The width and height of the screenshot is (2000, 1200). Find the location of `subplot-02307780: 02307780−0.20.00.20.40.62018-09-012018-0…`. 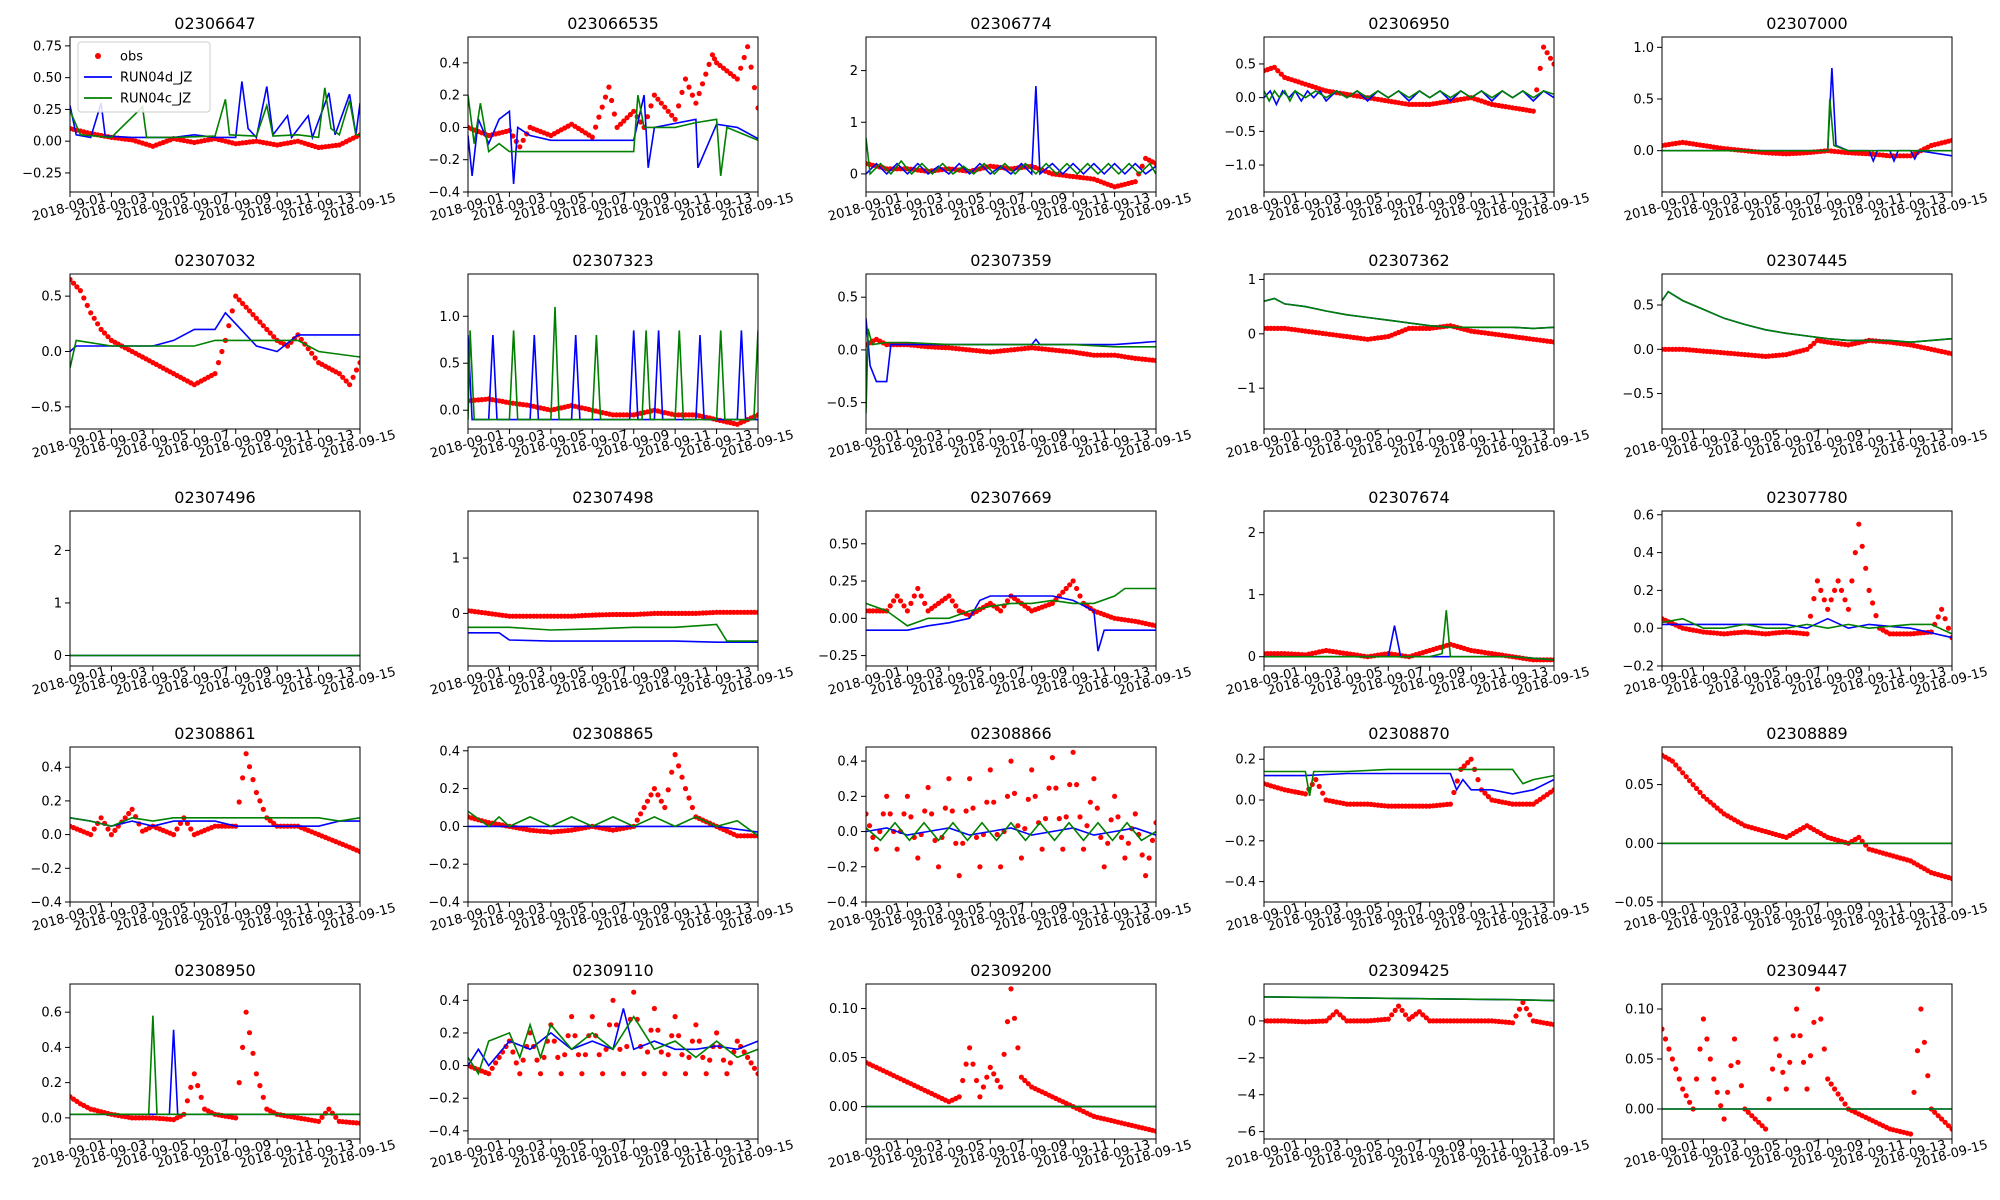

subplot-02307780: 02307780−0.20.00.20.40.62018-09-012018-0… is located at coordinates (1805, 593).